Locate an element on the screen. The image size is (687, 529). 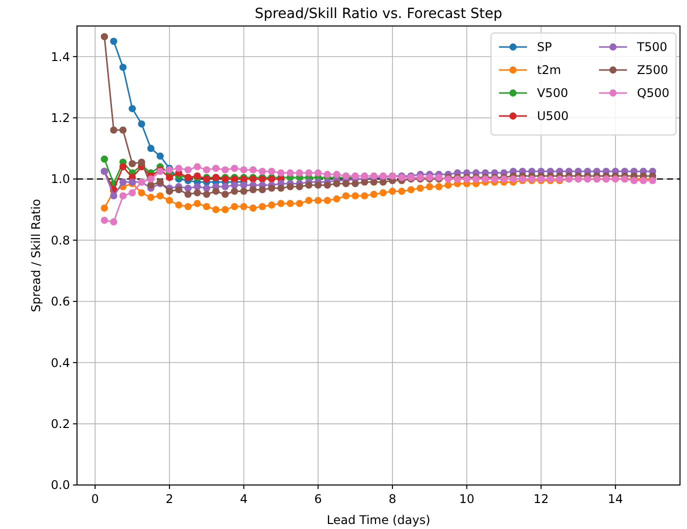
y-tick-label: 0.6 is located at coordinates (60, 301).